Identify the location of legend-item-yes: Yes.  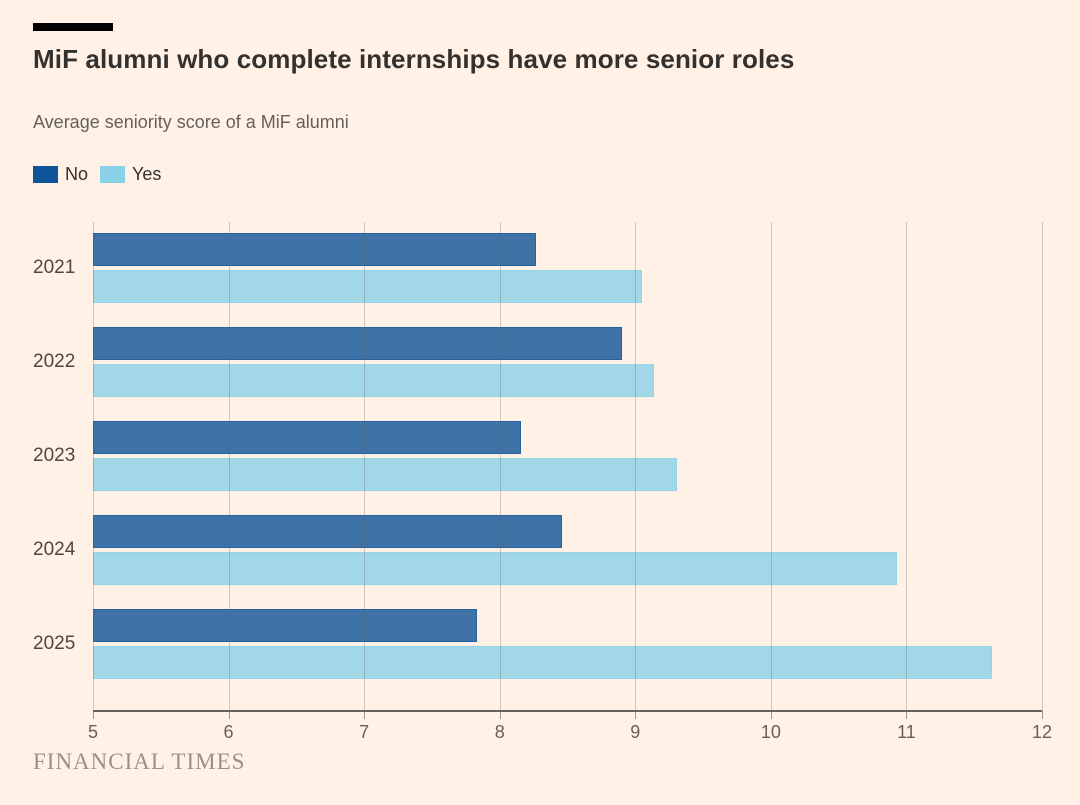
(130, 174).